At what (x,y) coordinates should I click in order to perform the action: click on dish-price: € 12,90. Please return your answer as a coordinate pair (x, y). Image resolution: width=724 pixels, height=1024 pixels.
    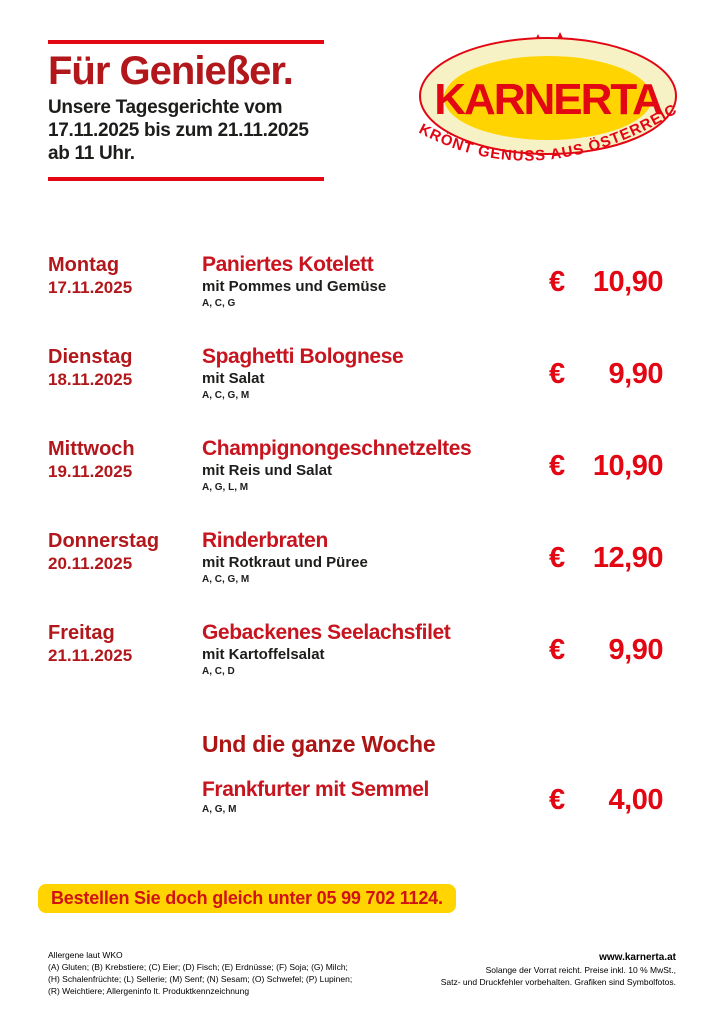
    Looking at the image, I should click on (606, 558).